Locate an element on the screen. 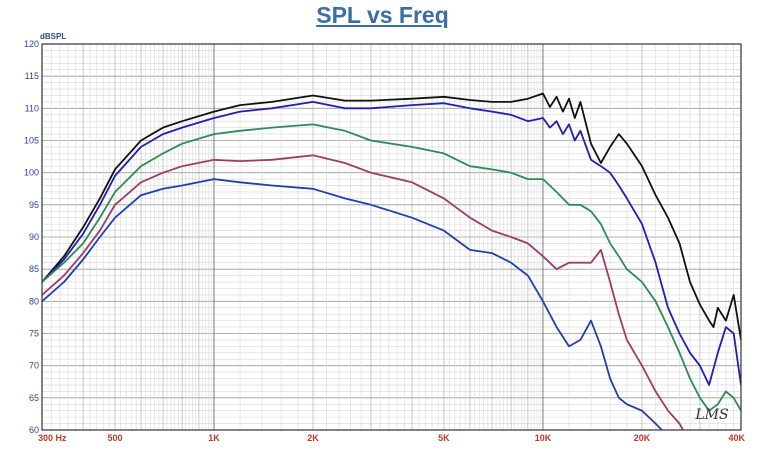 This screenshot has height=451, width=765. x-tick-label: 300 Hz is located at coordinates (52, 438).